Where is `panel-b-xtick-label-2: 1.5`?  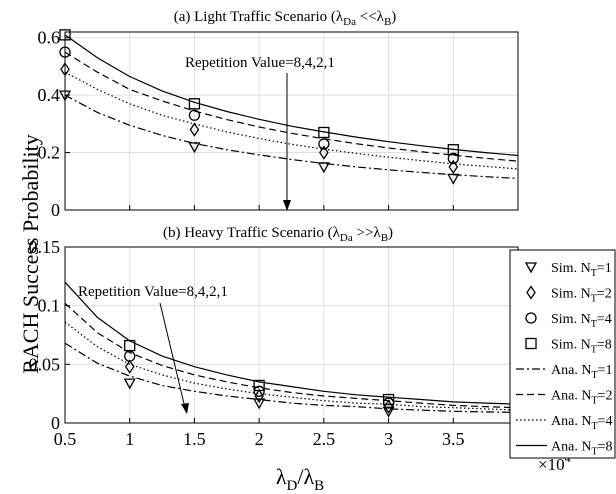 panel-b-xtick-label-2: 1.5 is located at coordinates (194, 439).